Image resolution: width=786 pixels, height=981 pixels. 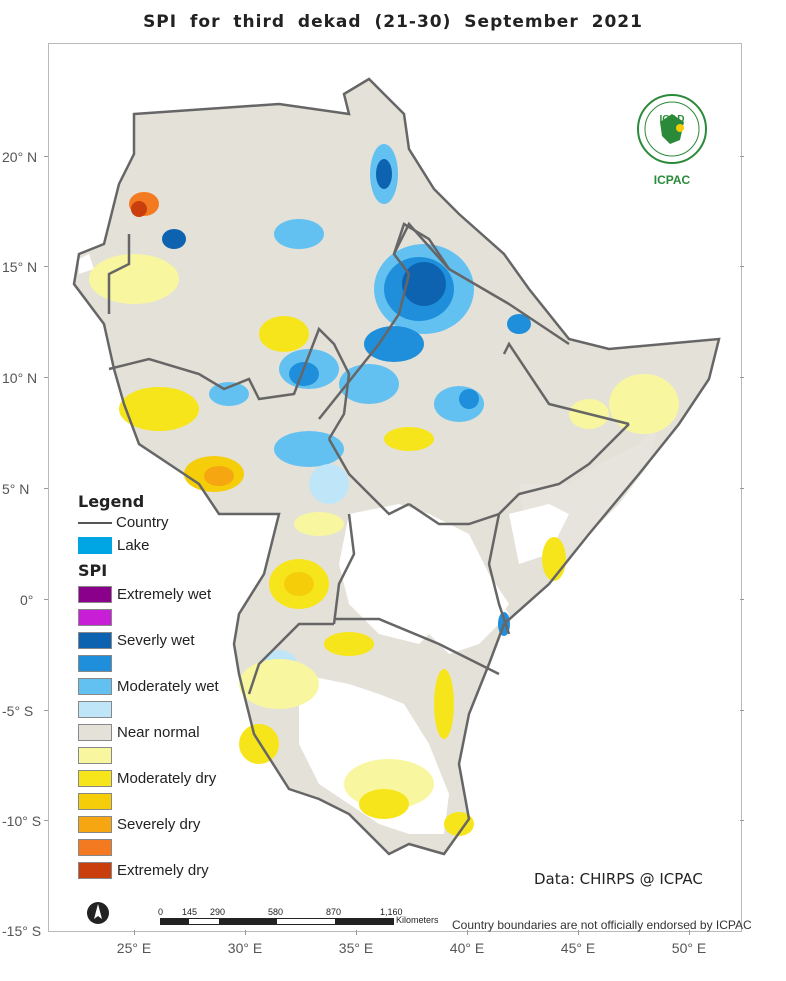 I want to click on scale-tick: 290, so click(x=218, y=912).